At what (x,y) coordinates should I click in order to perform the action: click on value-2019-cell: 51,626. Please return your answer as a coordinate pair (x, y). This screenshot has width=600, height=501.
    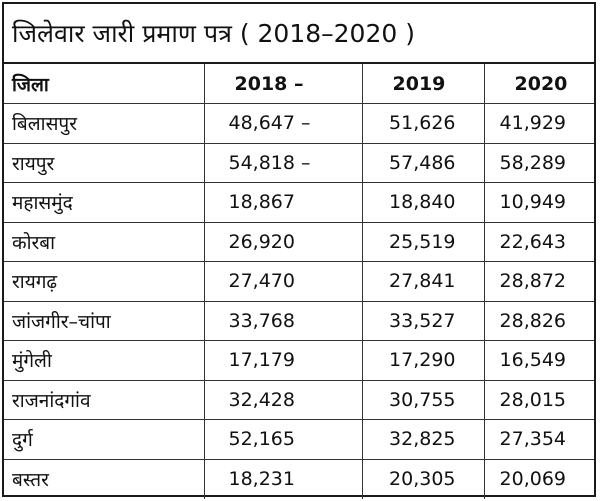
    Looking at the image, I should click on (422, 123).